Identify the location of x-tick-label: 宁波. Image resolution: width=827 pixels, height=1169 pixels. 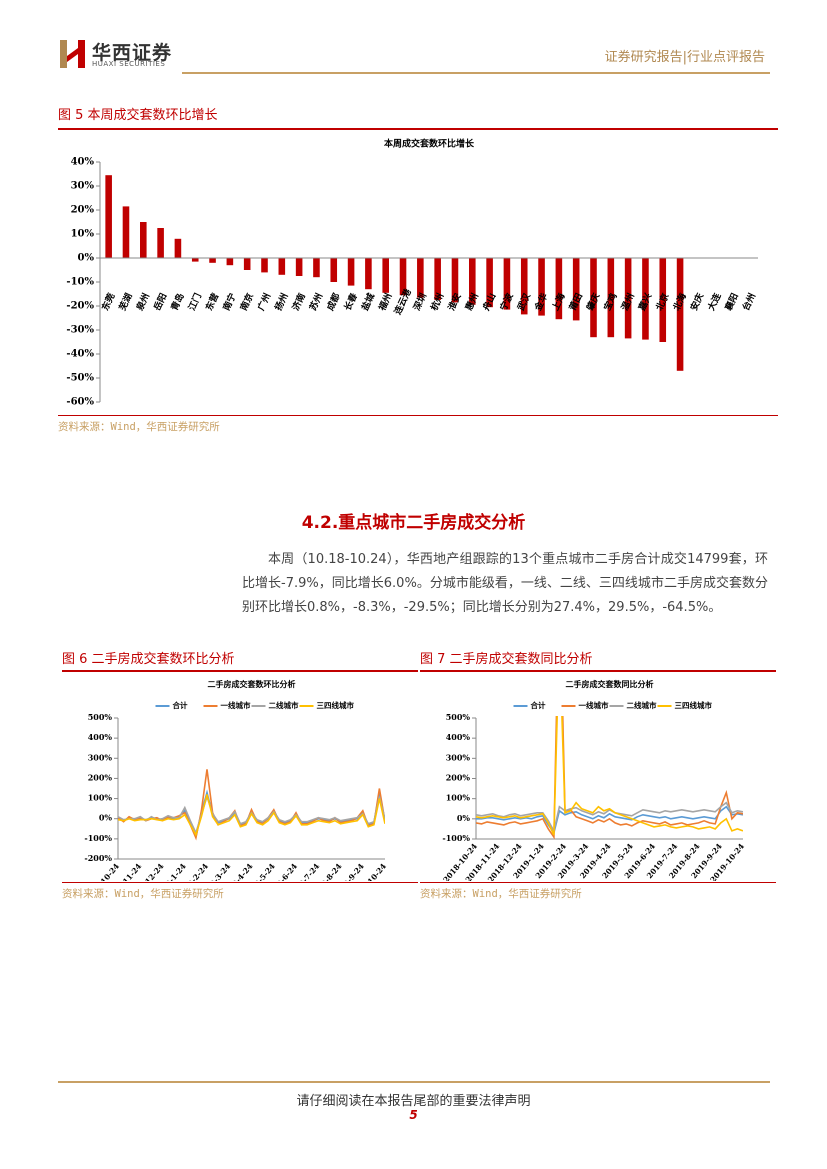
(506, 301).